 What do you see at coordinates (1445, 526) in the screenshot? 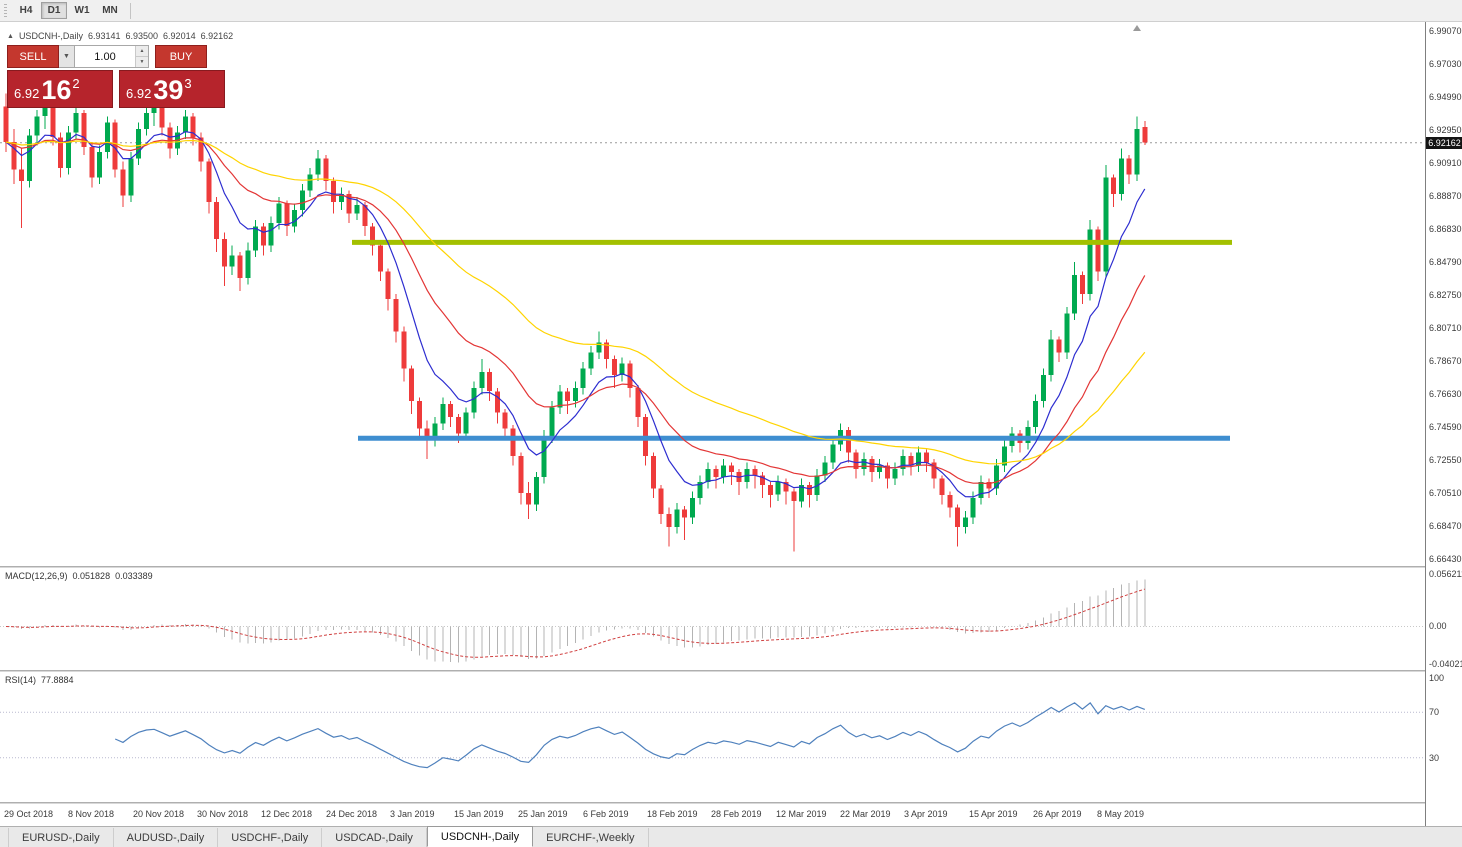
I see `axis-scale-label: 6.68470` at bounding box center [1445, 526].